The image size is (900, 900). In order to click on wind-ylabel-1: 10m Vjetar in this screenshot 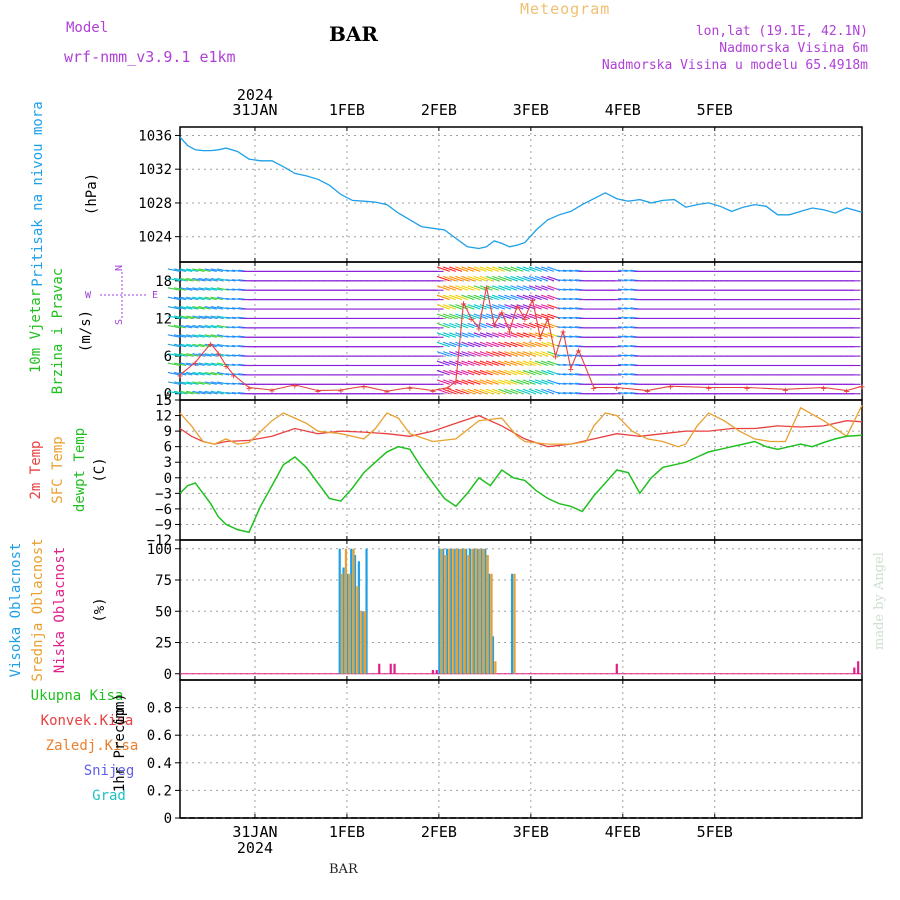, I will do `click(36, 331)`.